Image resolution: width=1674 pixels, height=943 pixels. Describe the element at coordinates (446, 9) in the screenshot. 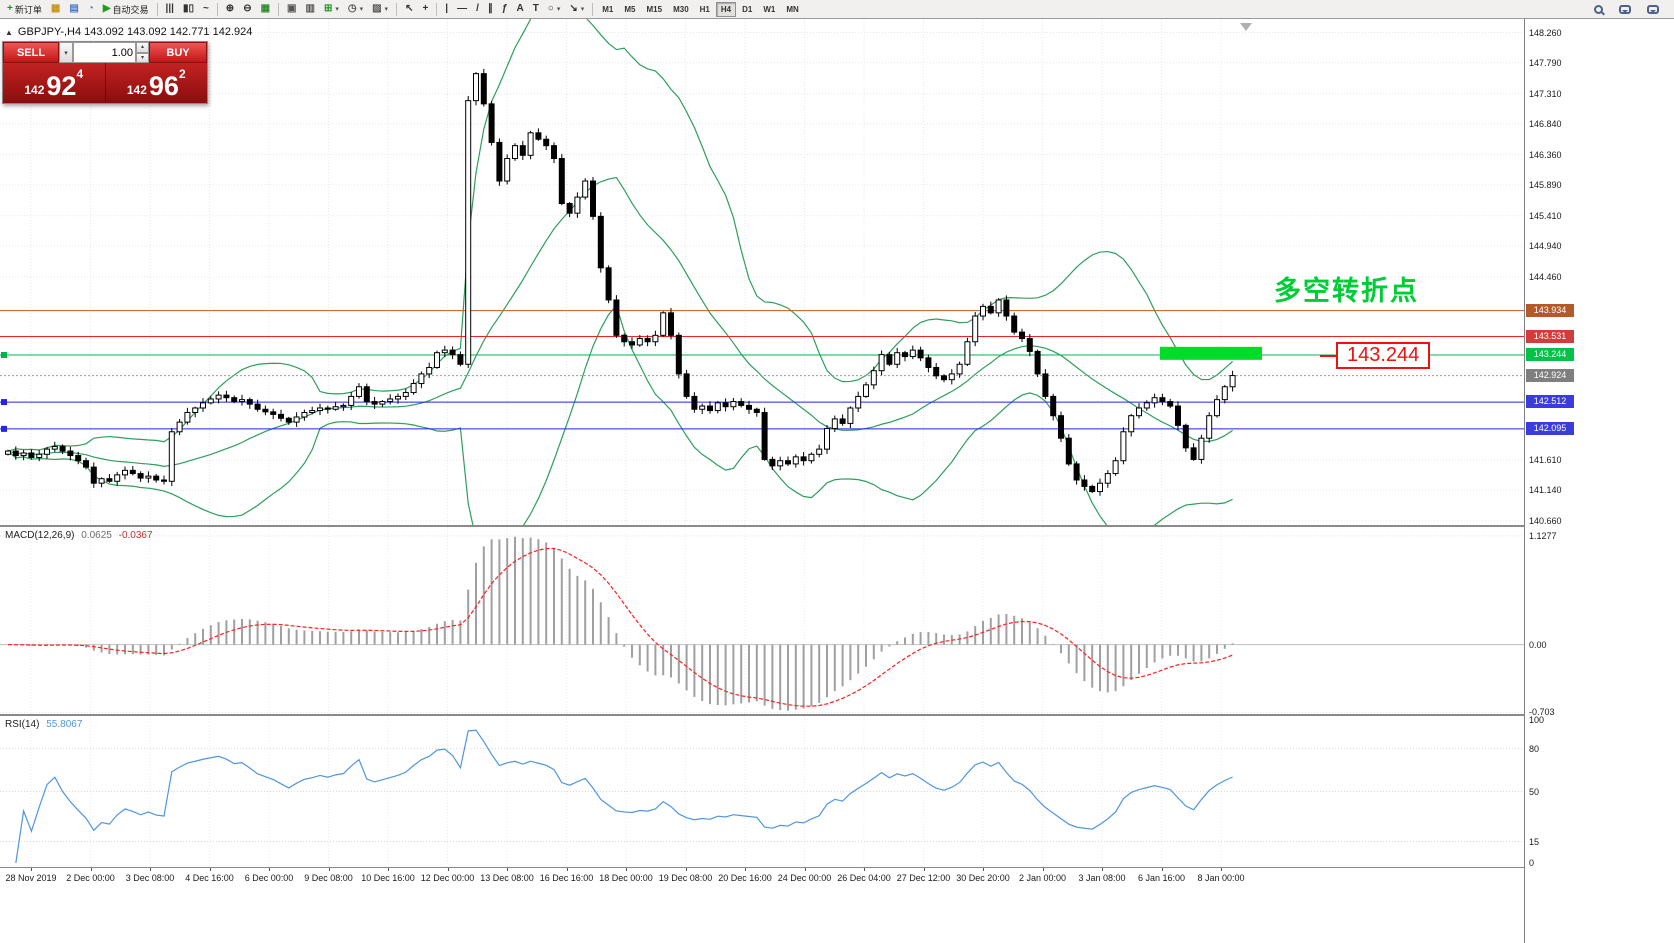

I see `vertical-line-icon: |` at that location.